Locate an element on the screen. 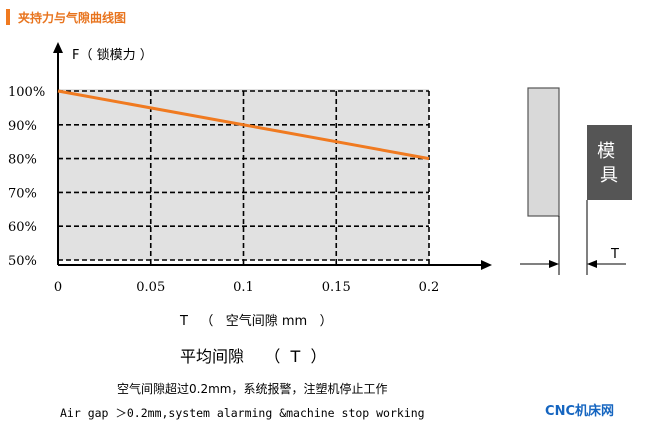 Image resolution: width=650 pixels, height=437 pixels. x-tick-labels: 0 0.05 0.1 0.15 0.2 is located at coordinates (246, 287).